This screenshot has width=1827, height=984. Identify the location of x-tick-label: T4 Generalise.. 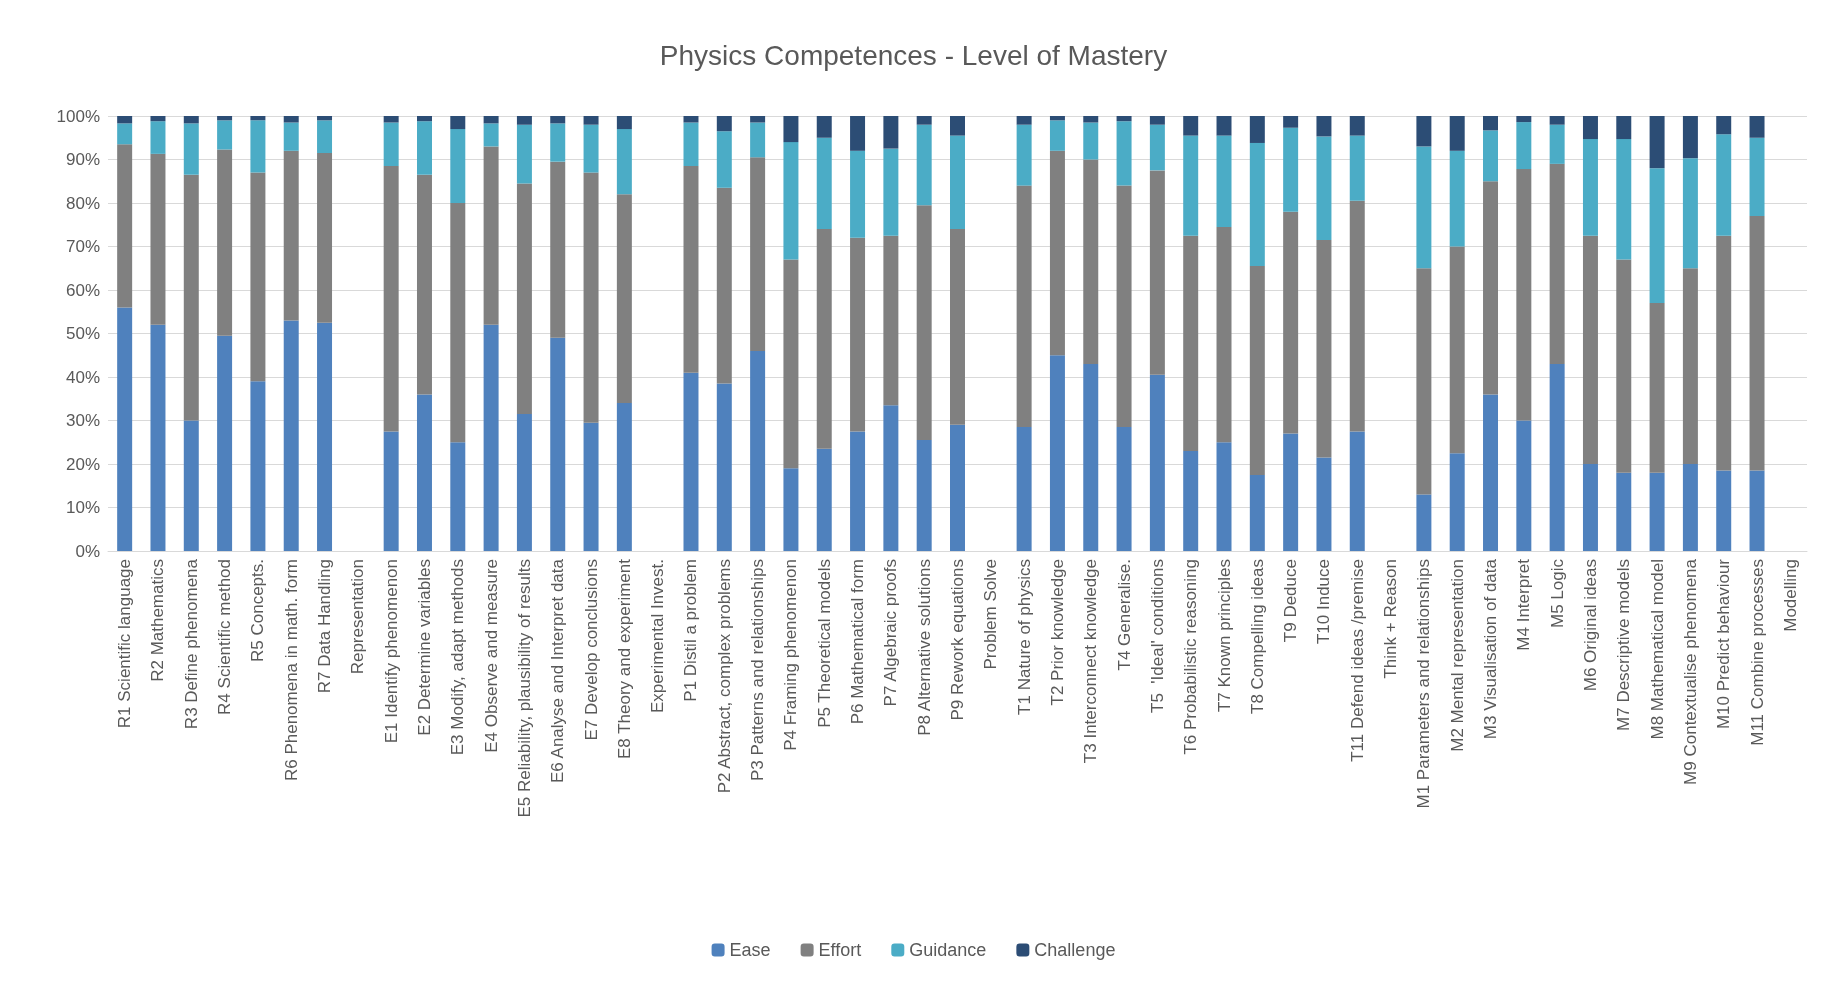
(1124, 615).